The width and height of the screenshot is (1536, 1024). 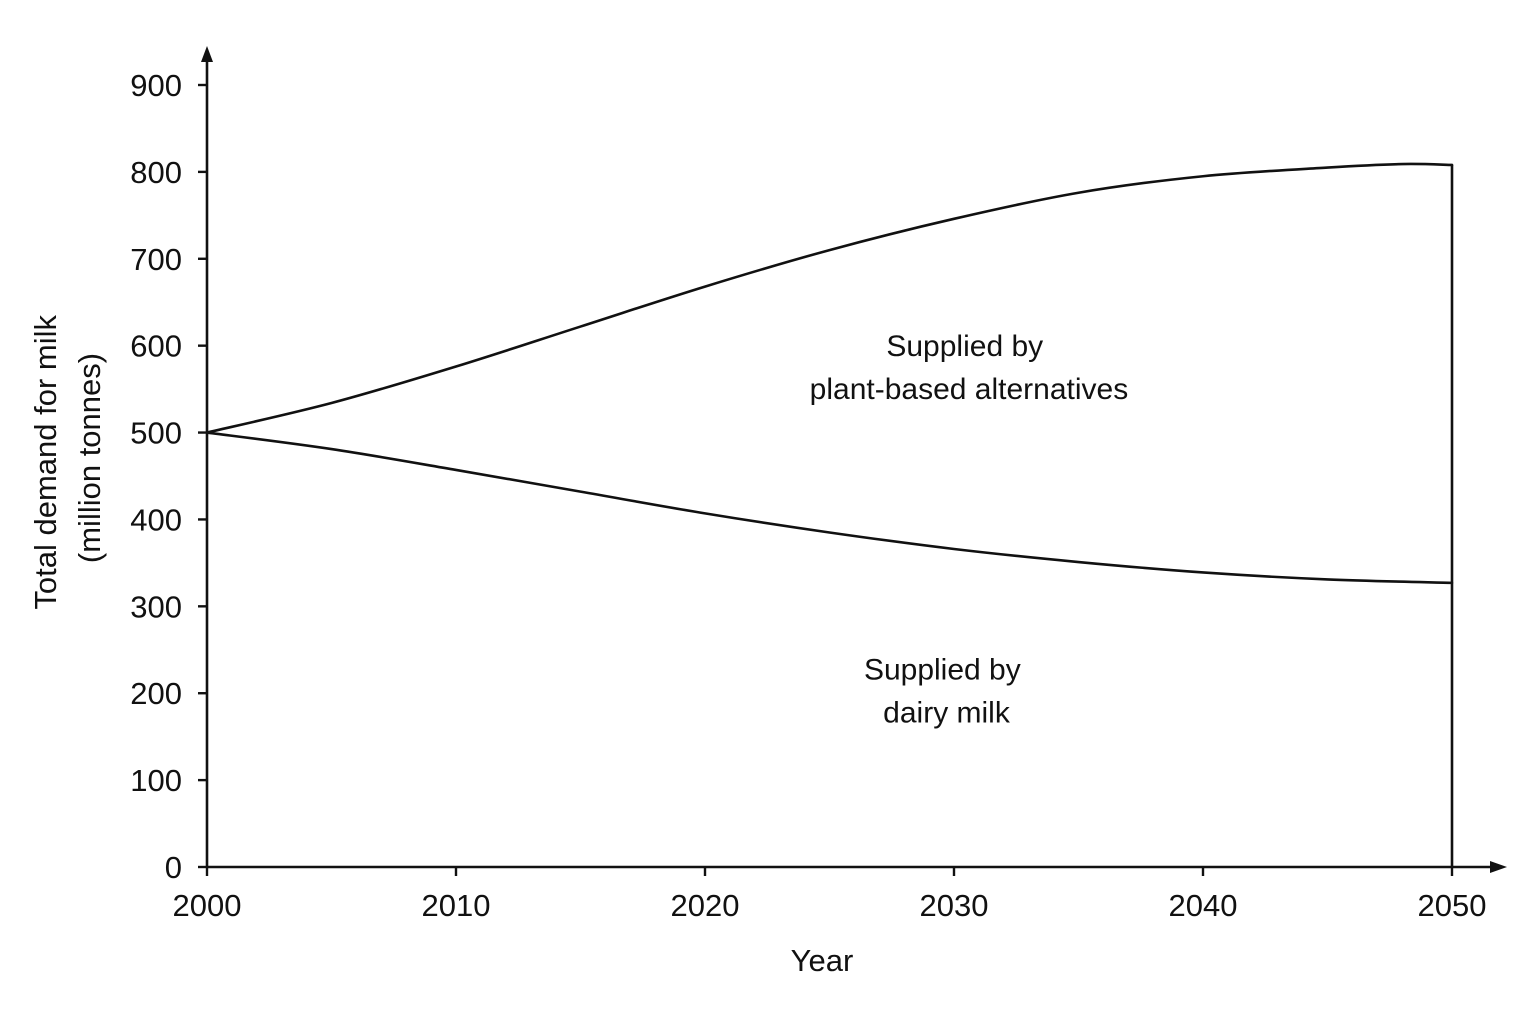 I want to click on y-axis-arrow, so click(x=207, y=54).